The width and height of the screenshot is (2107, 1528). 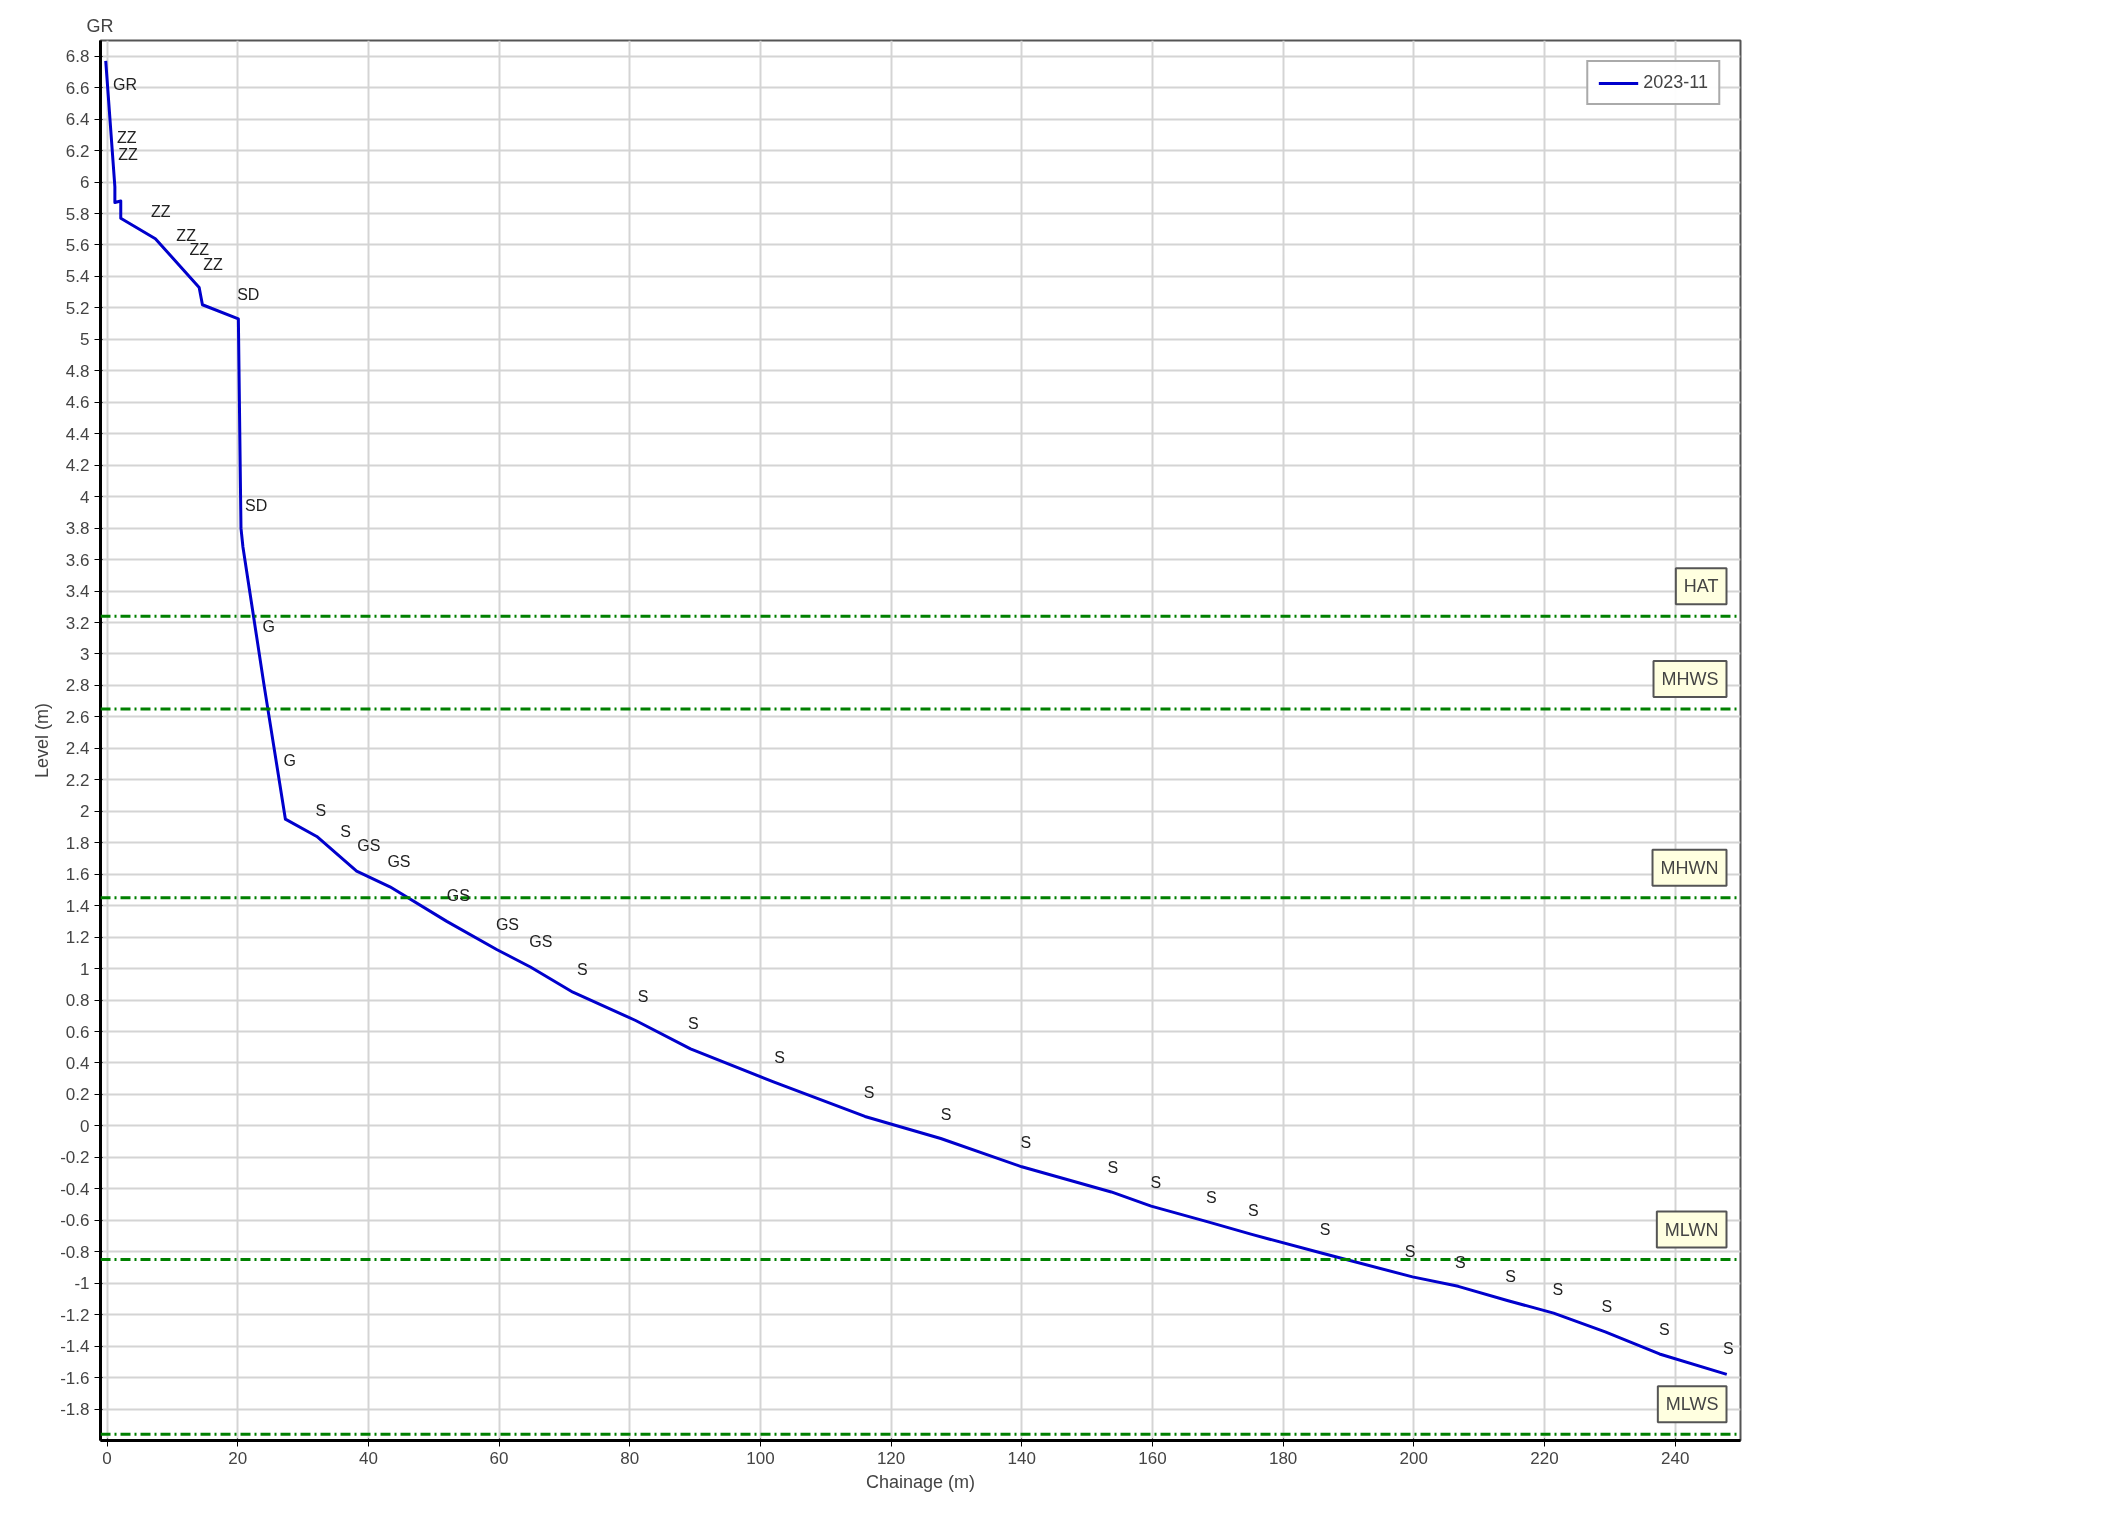 I want to click on y-tick-label: 5.8, so click(x=77, y=214).